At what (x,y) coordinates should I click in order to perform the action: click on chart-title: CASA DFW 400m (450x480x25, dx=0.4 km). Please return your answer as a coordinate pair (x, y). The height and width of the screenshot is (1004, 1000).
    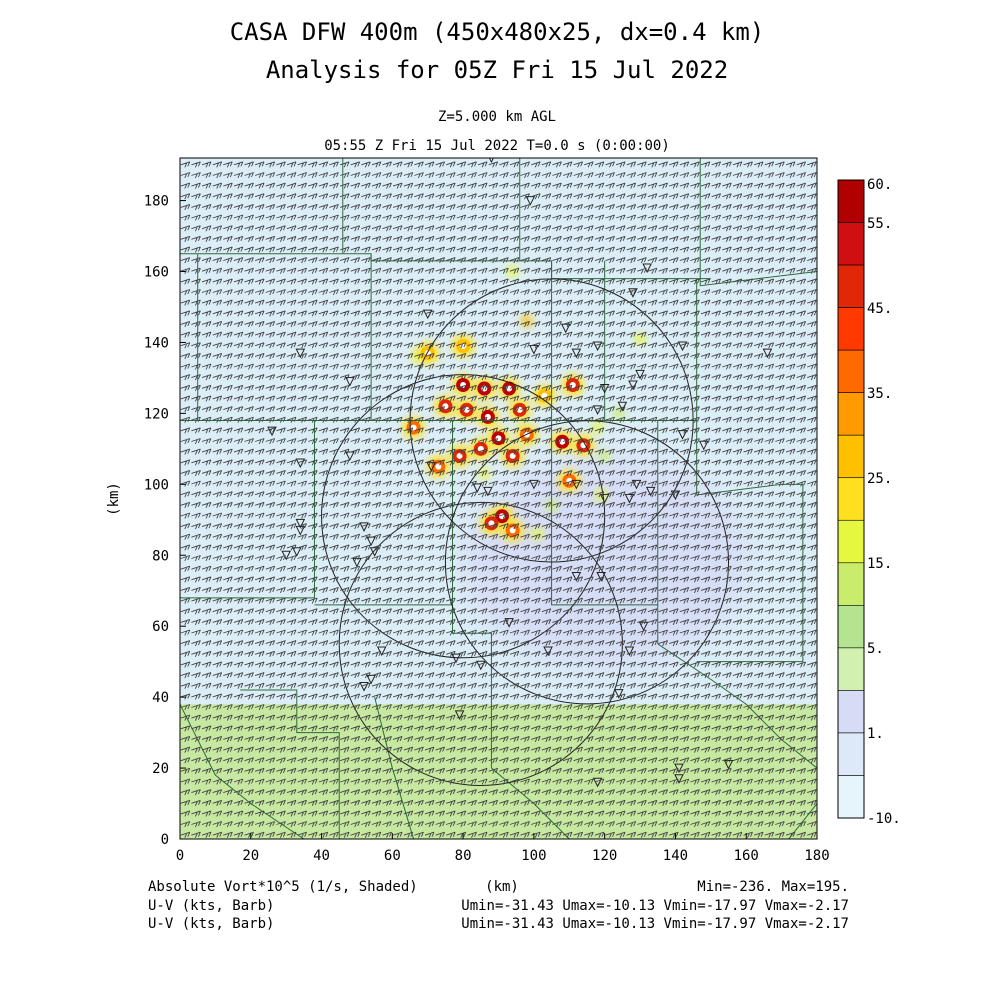
    Looking at the image, I should click on (497, 32).